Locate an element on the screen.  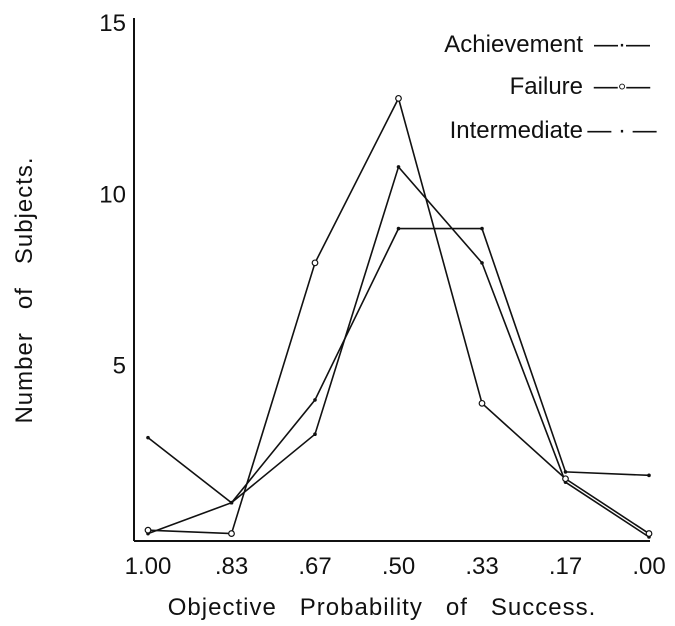
legend-symbol: —·— is located at coordinates (622, 44).